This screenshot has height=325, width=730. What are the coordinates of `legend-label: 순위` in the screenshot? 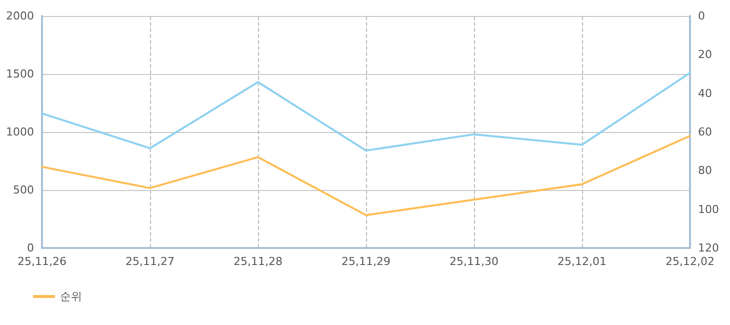 It's located at (71, 296).